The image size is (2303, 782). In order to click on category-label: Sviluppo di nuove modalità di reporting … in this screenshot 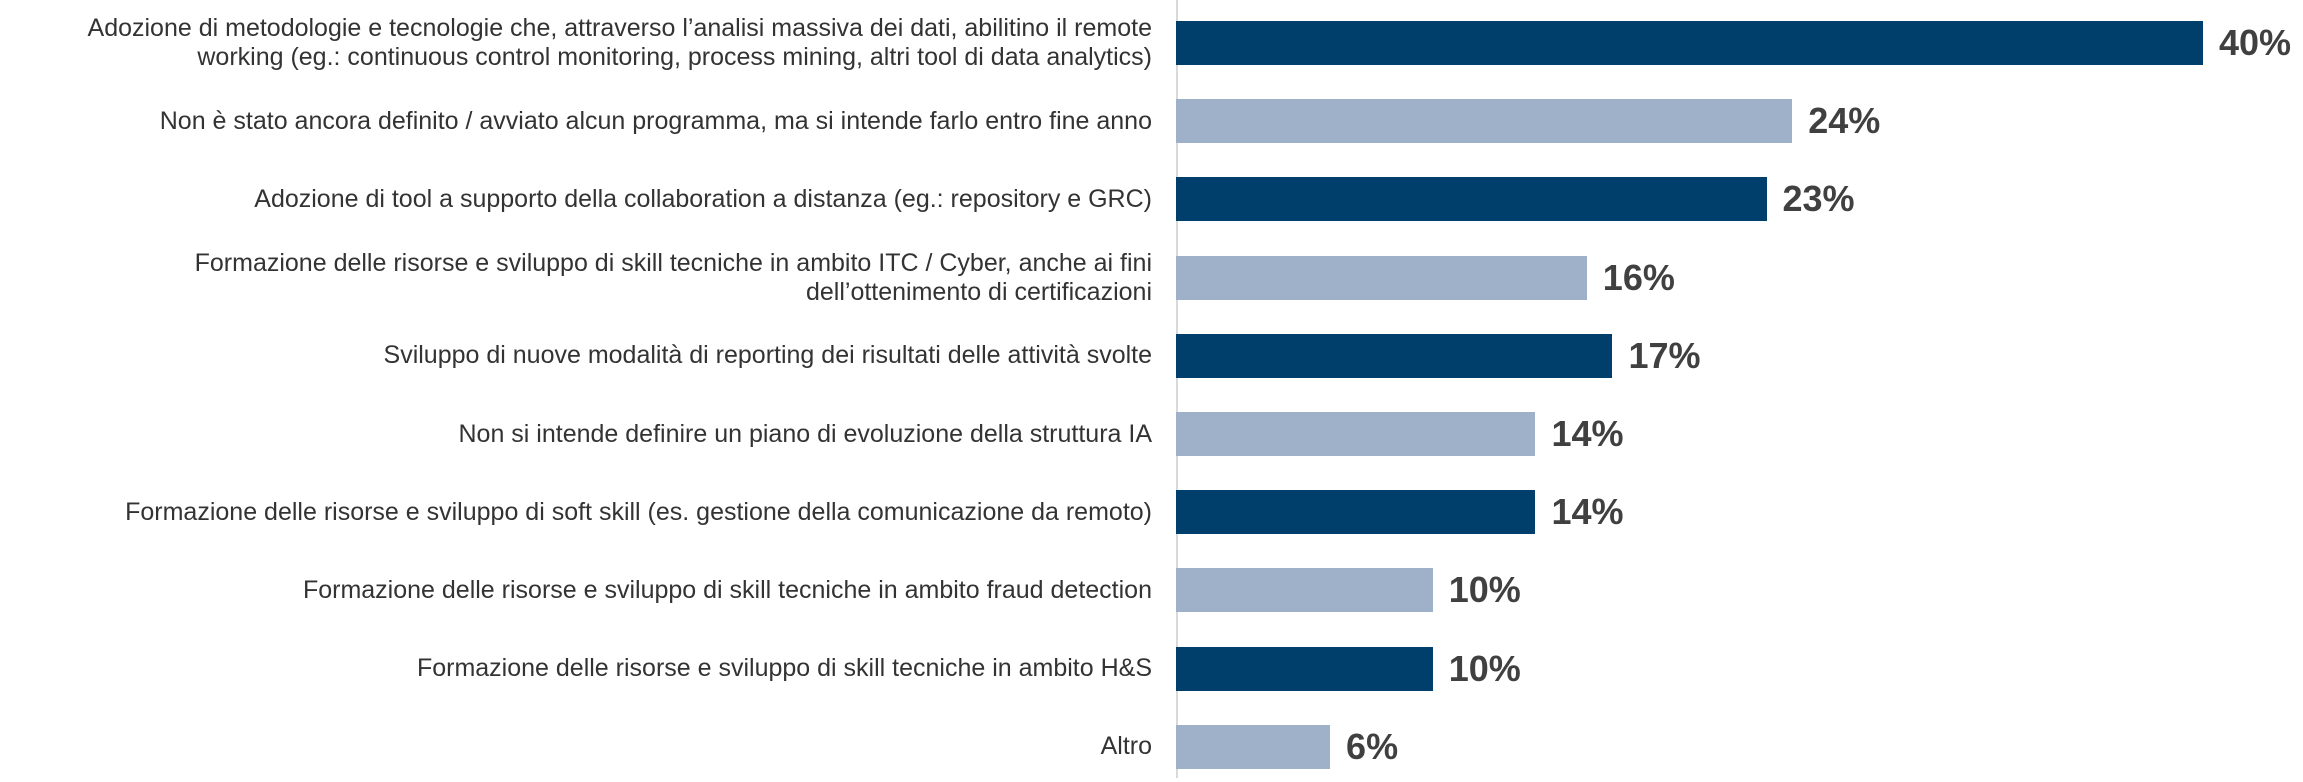, I will do `click(767, 355)`.